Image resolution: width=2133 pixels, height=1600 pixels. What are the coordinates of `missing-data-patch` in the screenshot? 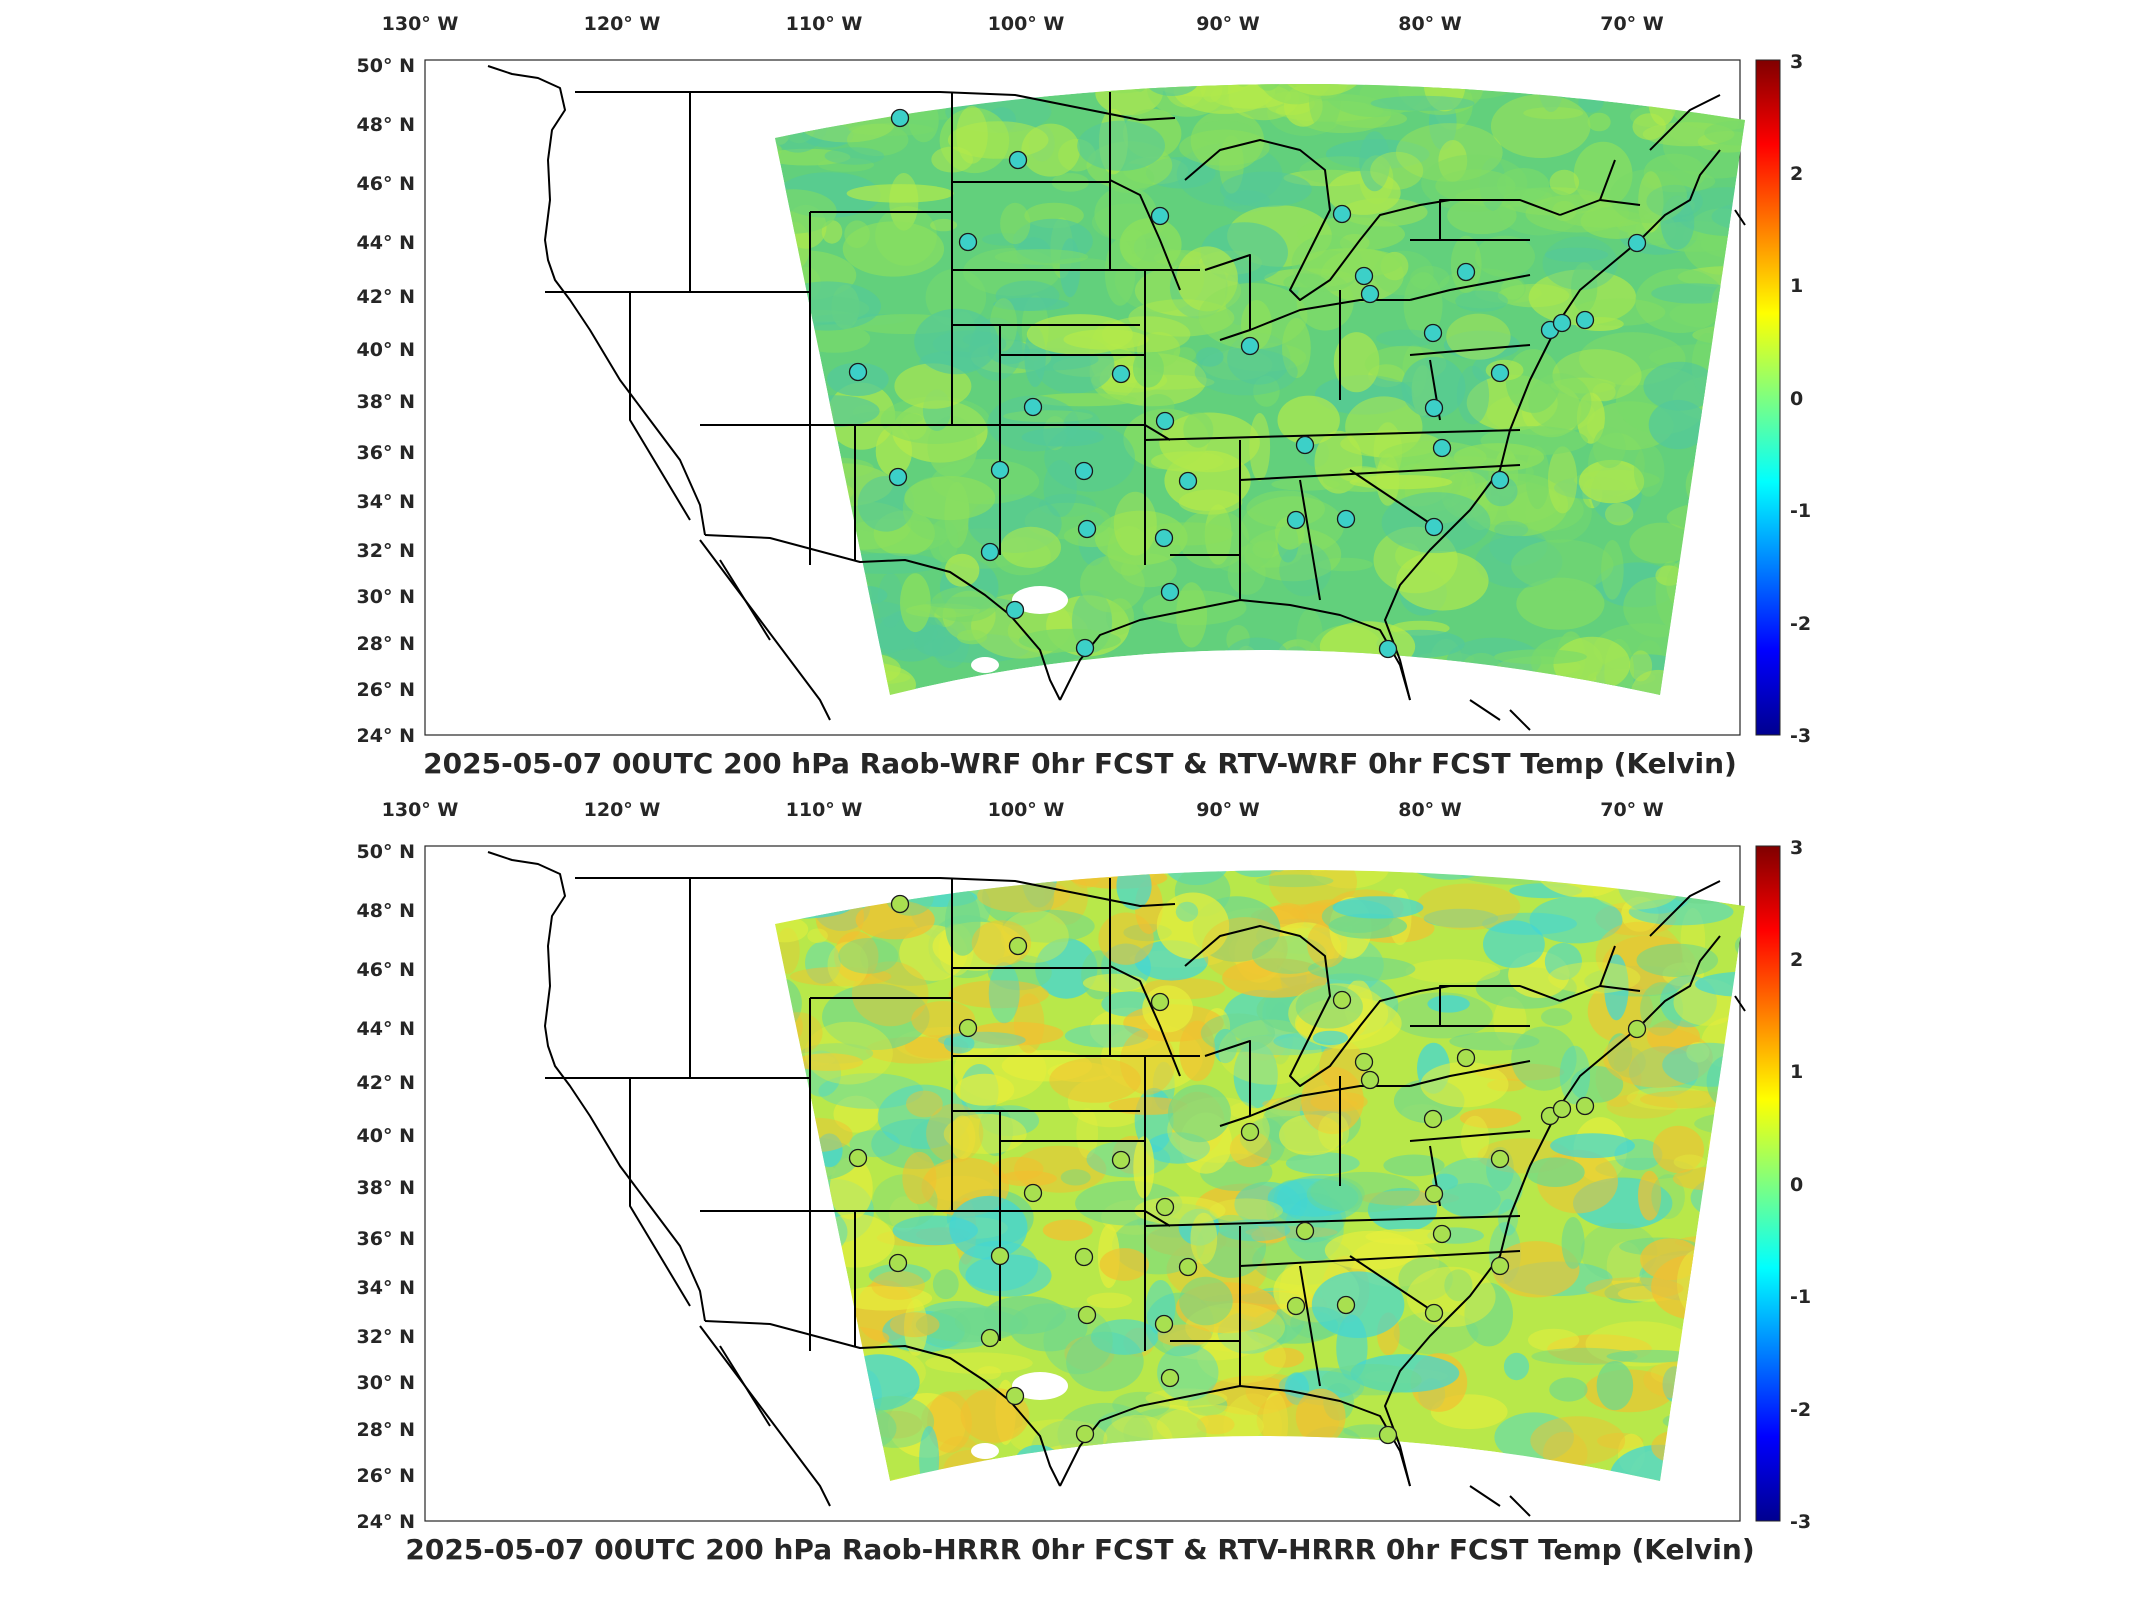 It's located at (1040, 1386).